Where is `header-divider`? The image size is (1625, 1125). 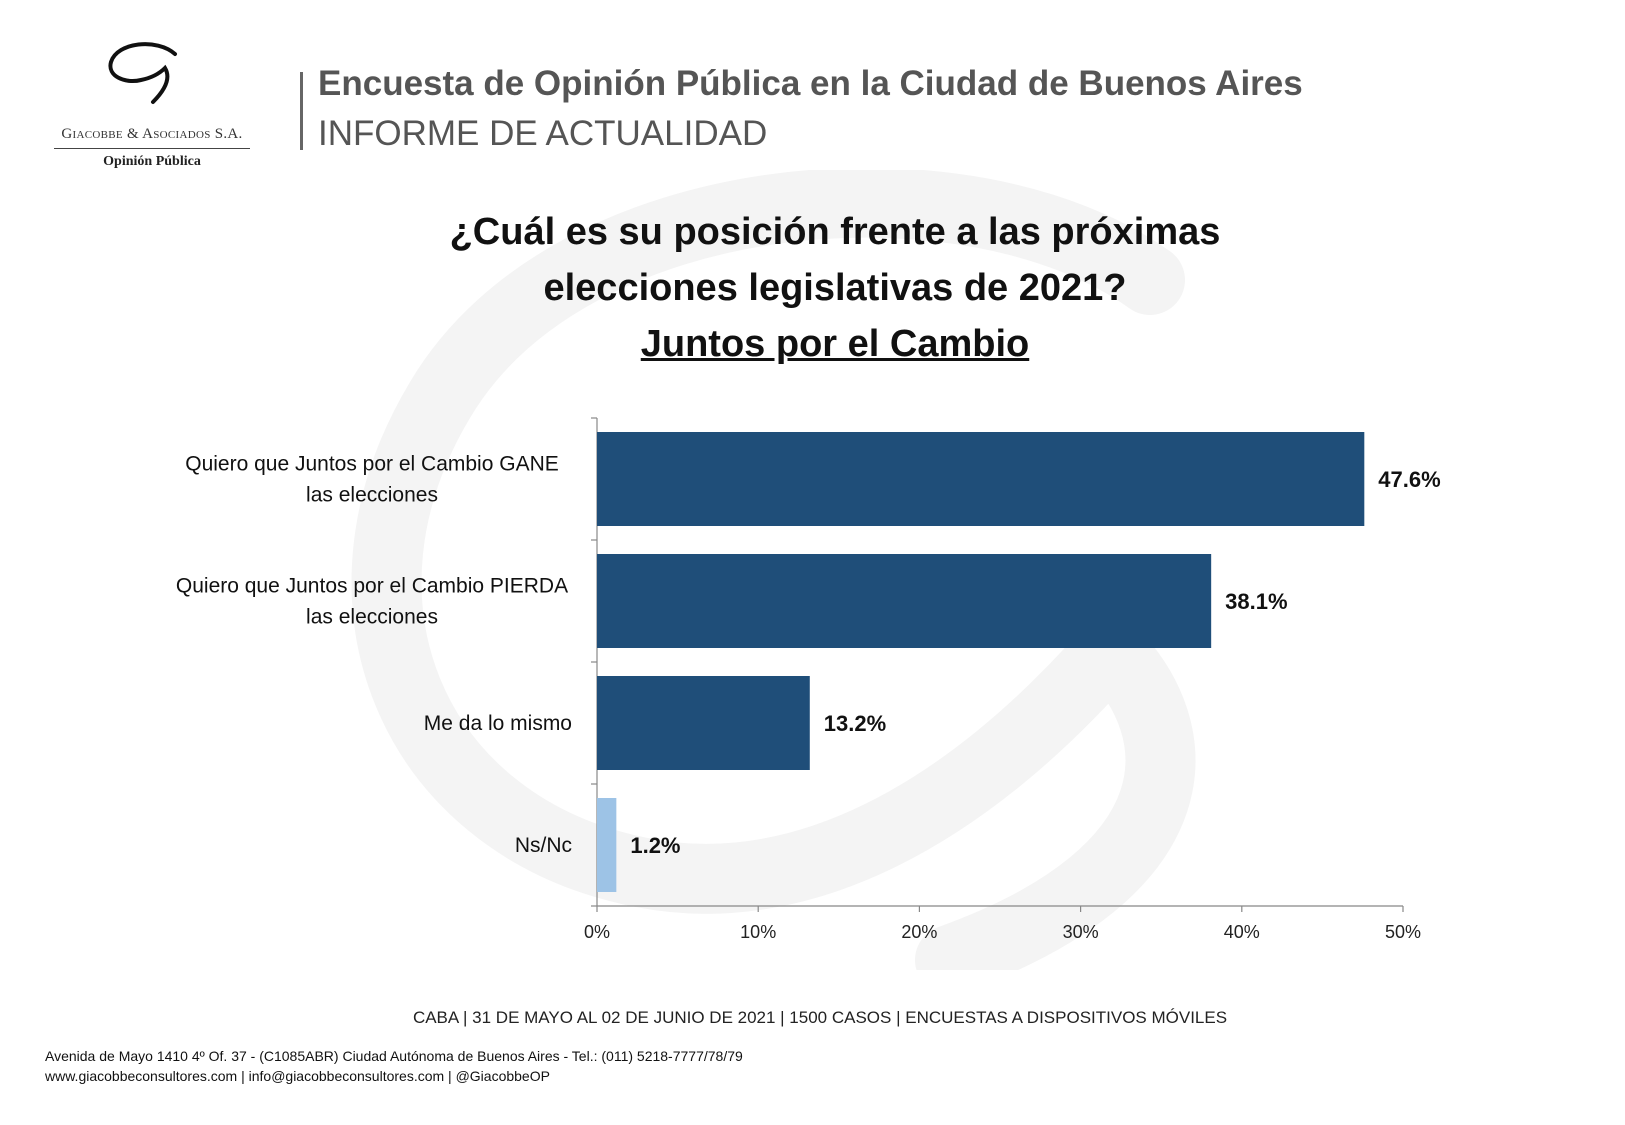
header-divider is located at coordinates (301, 111).